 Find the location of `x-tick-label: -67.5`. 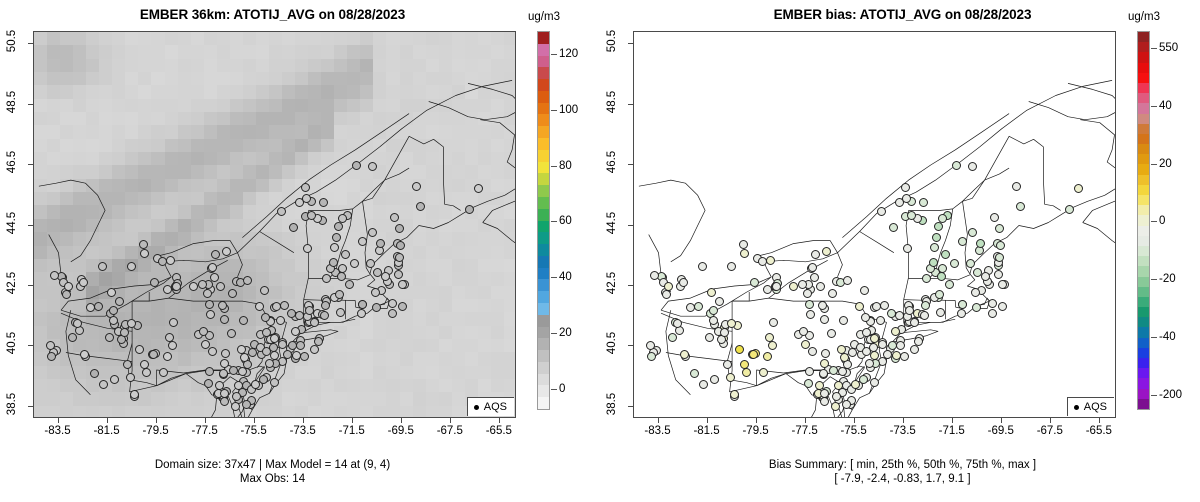

x-tick-label: -67.5 is located at coordinates (449, 431).